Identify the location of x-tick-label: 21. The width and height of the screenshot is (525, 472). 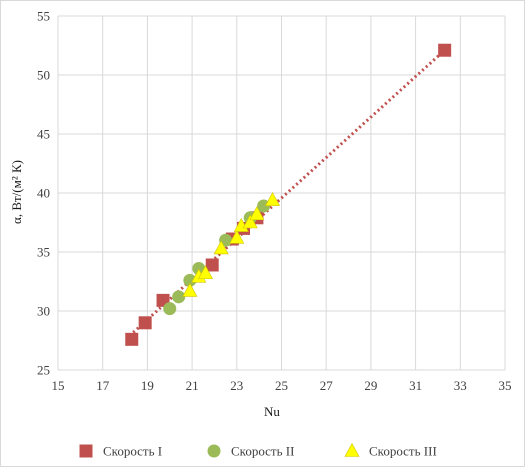
(192, 385).